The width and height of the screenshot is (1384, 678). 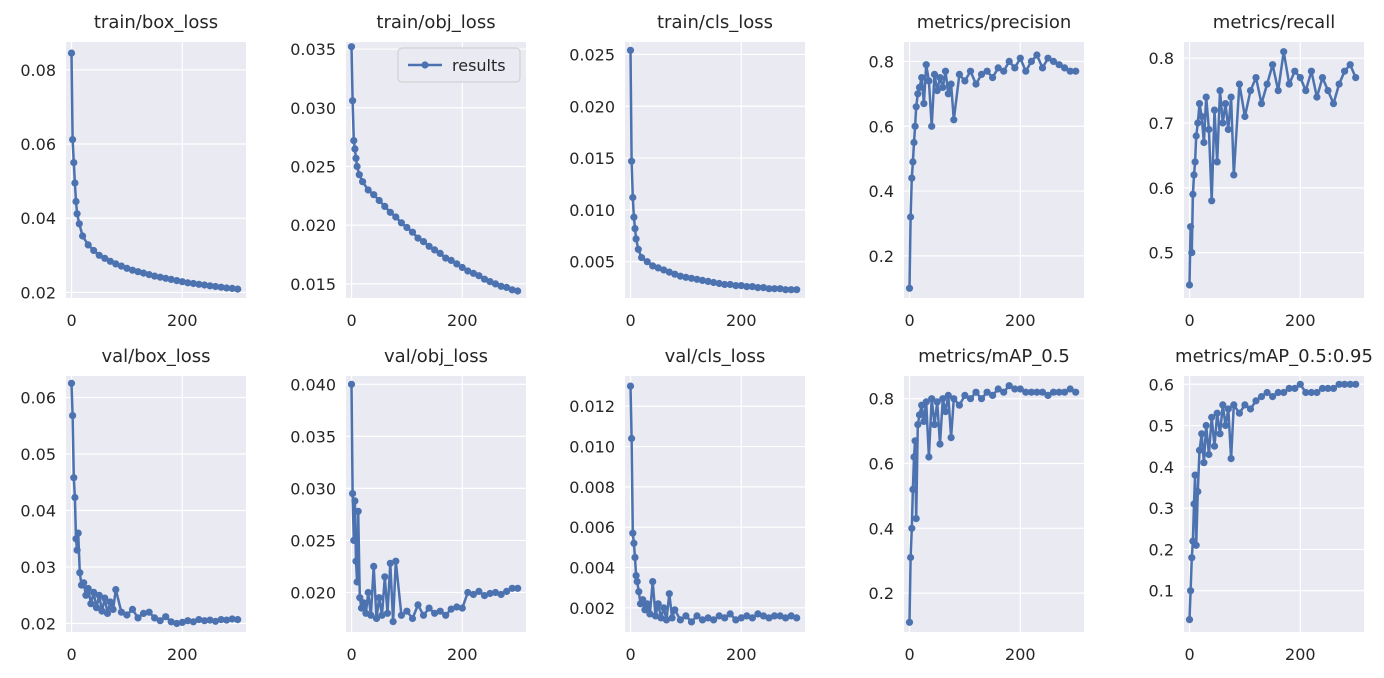 What do you see at coordinates (38, 292) in the screenshot?
I see `y-tick-label: 0.02` at bounding box center [38, 292].